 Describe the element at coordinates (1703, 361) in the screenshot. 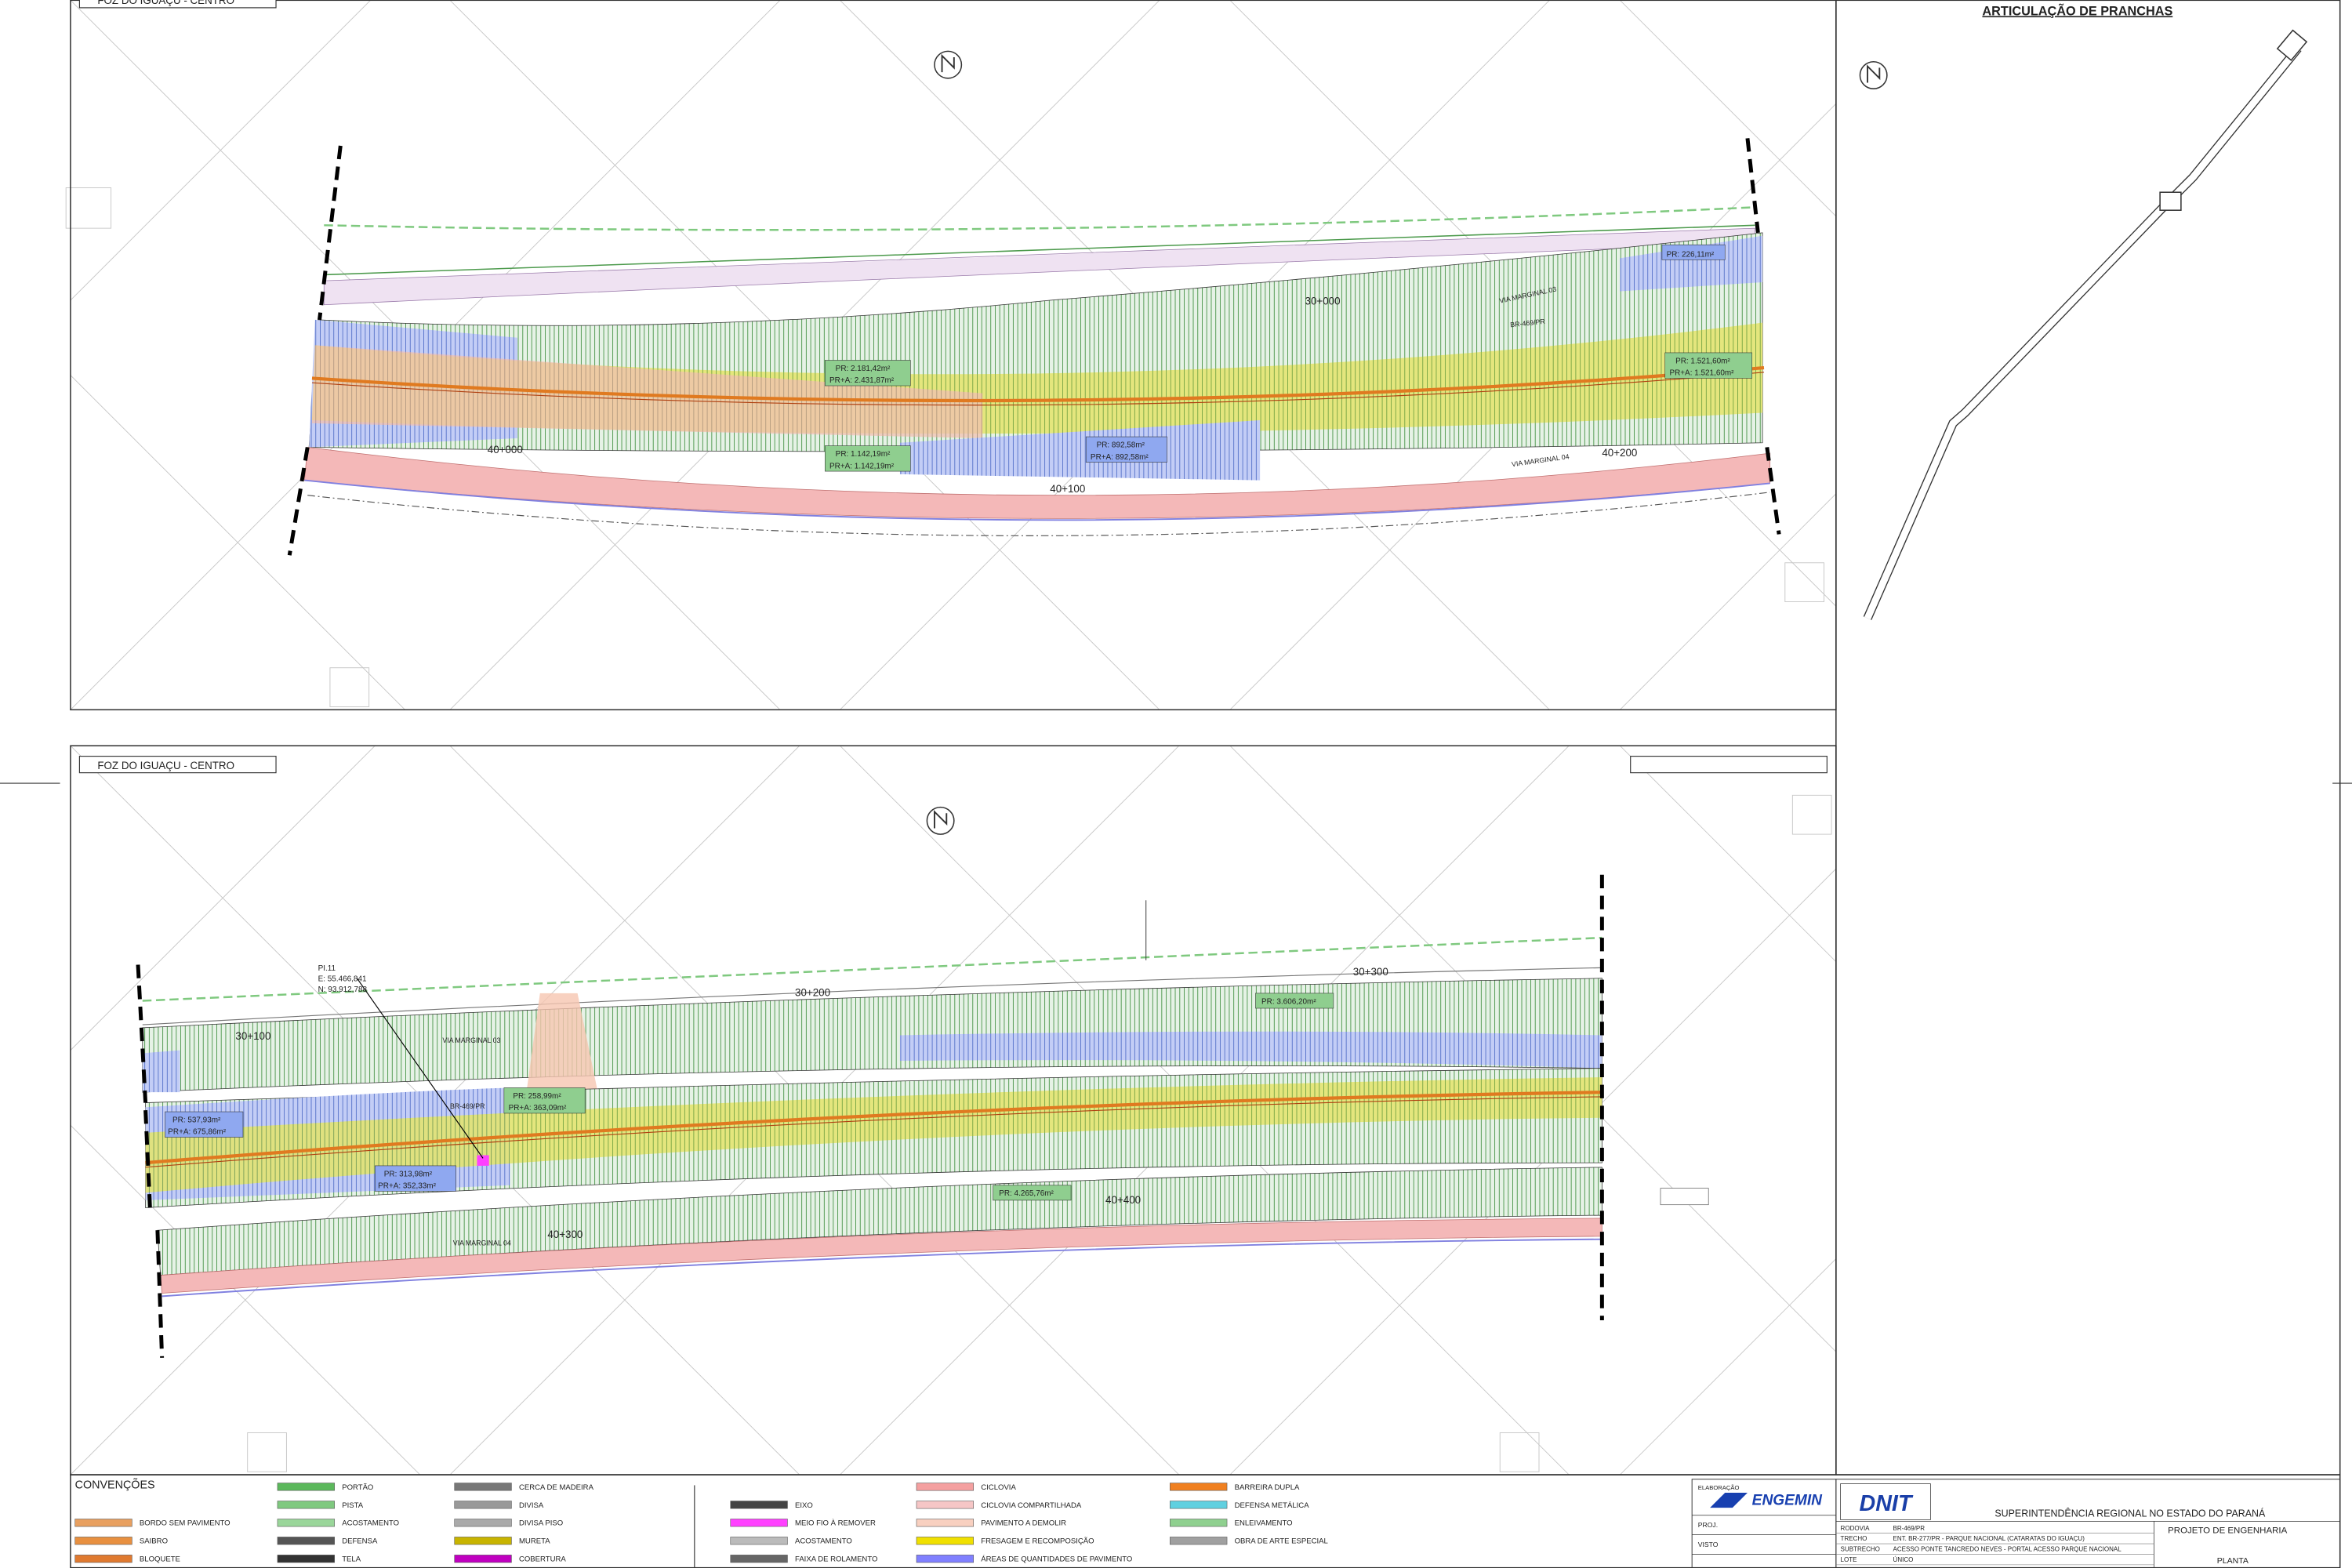

I see `area-label: PR: 1.521,60m²` at that location.